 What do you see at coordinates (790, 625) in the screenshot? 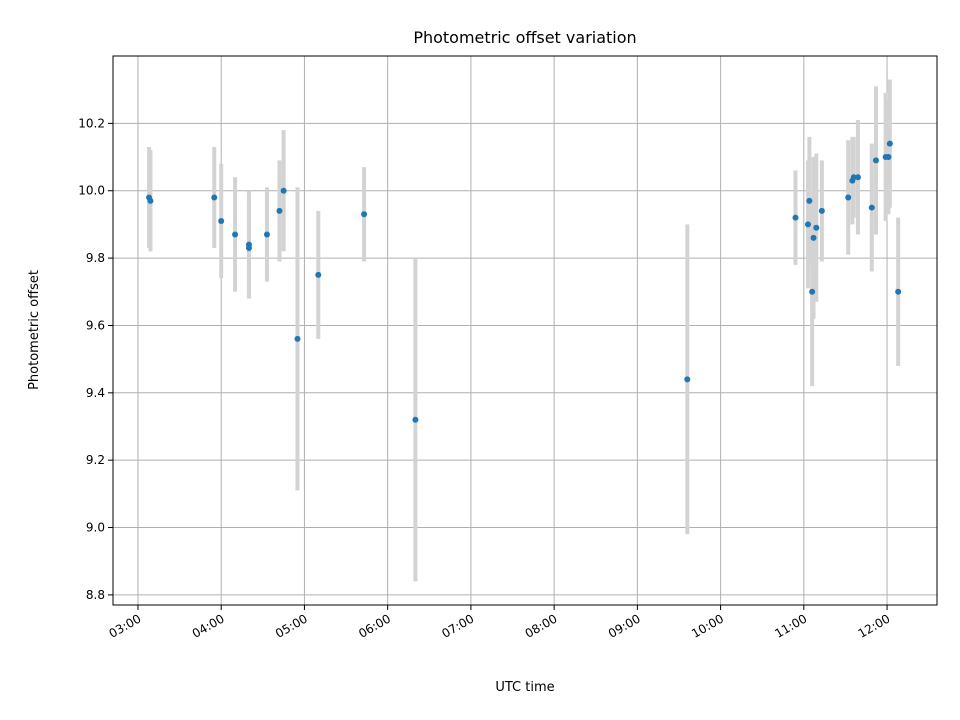
I see `x-tick-label: 11:00` at bounding box center [790, 625].